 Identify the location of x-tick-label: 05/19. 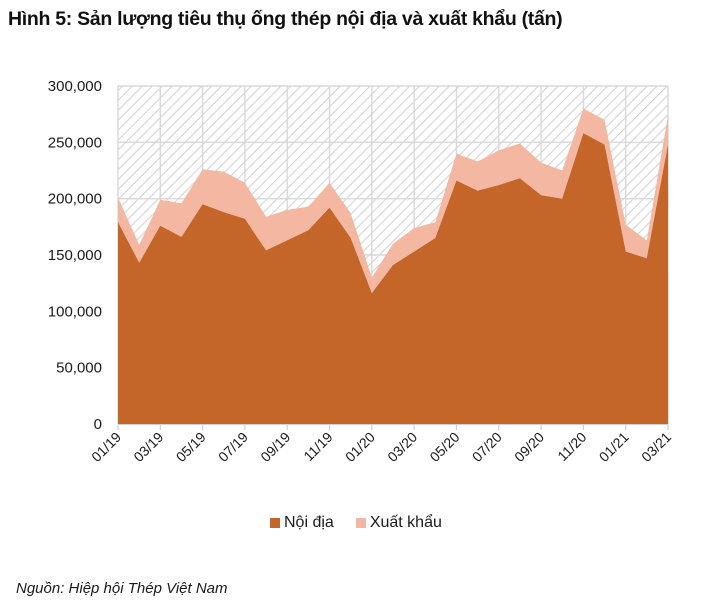
(191, 447).